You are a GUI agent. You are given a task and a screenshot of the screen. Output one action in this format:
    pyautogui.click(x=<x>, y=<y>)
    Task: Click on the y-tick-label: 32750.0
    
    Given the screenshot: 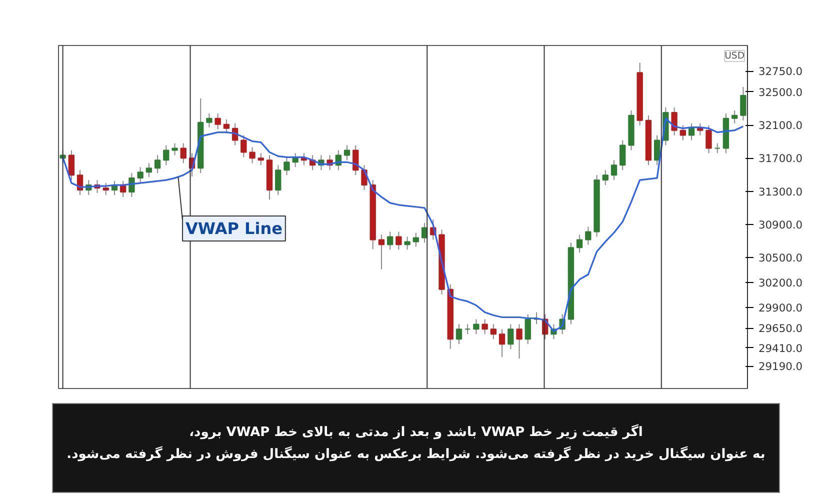 What is the action you would take?
    pyautogui.click(x=780, y=71)
    